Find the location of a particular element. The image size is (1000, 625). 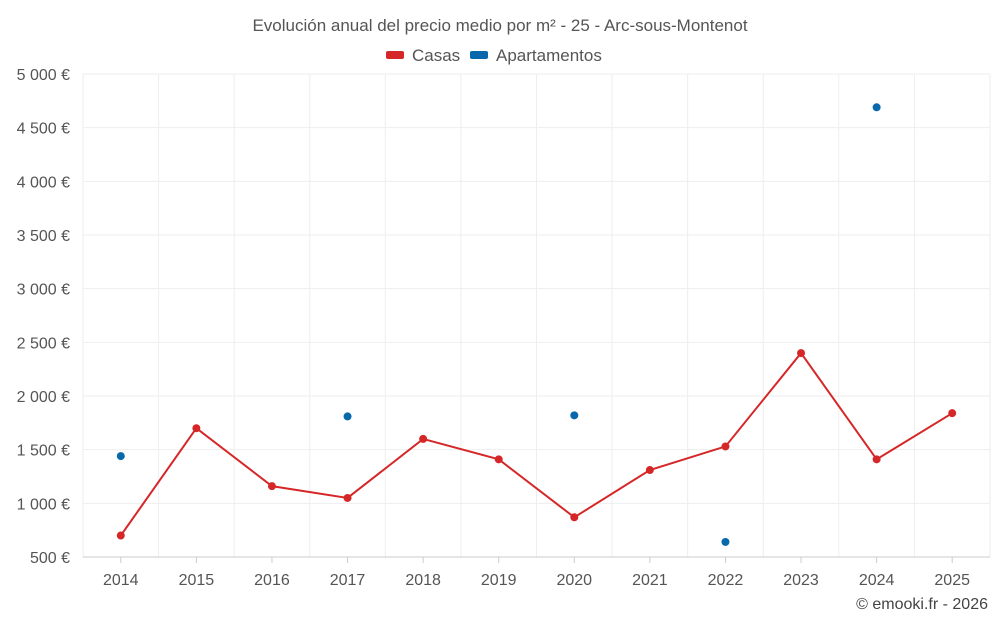

x-tick-label: 2018 is located at coordinates (423, 580).